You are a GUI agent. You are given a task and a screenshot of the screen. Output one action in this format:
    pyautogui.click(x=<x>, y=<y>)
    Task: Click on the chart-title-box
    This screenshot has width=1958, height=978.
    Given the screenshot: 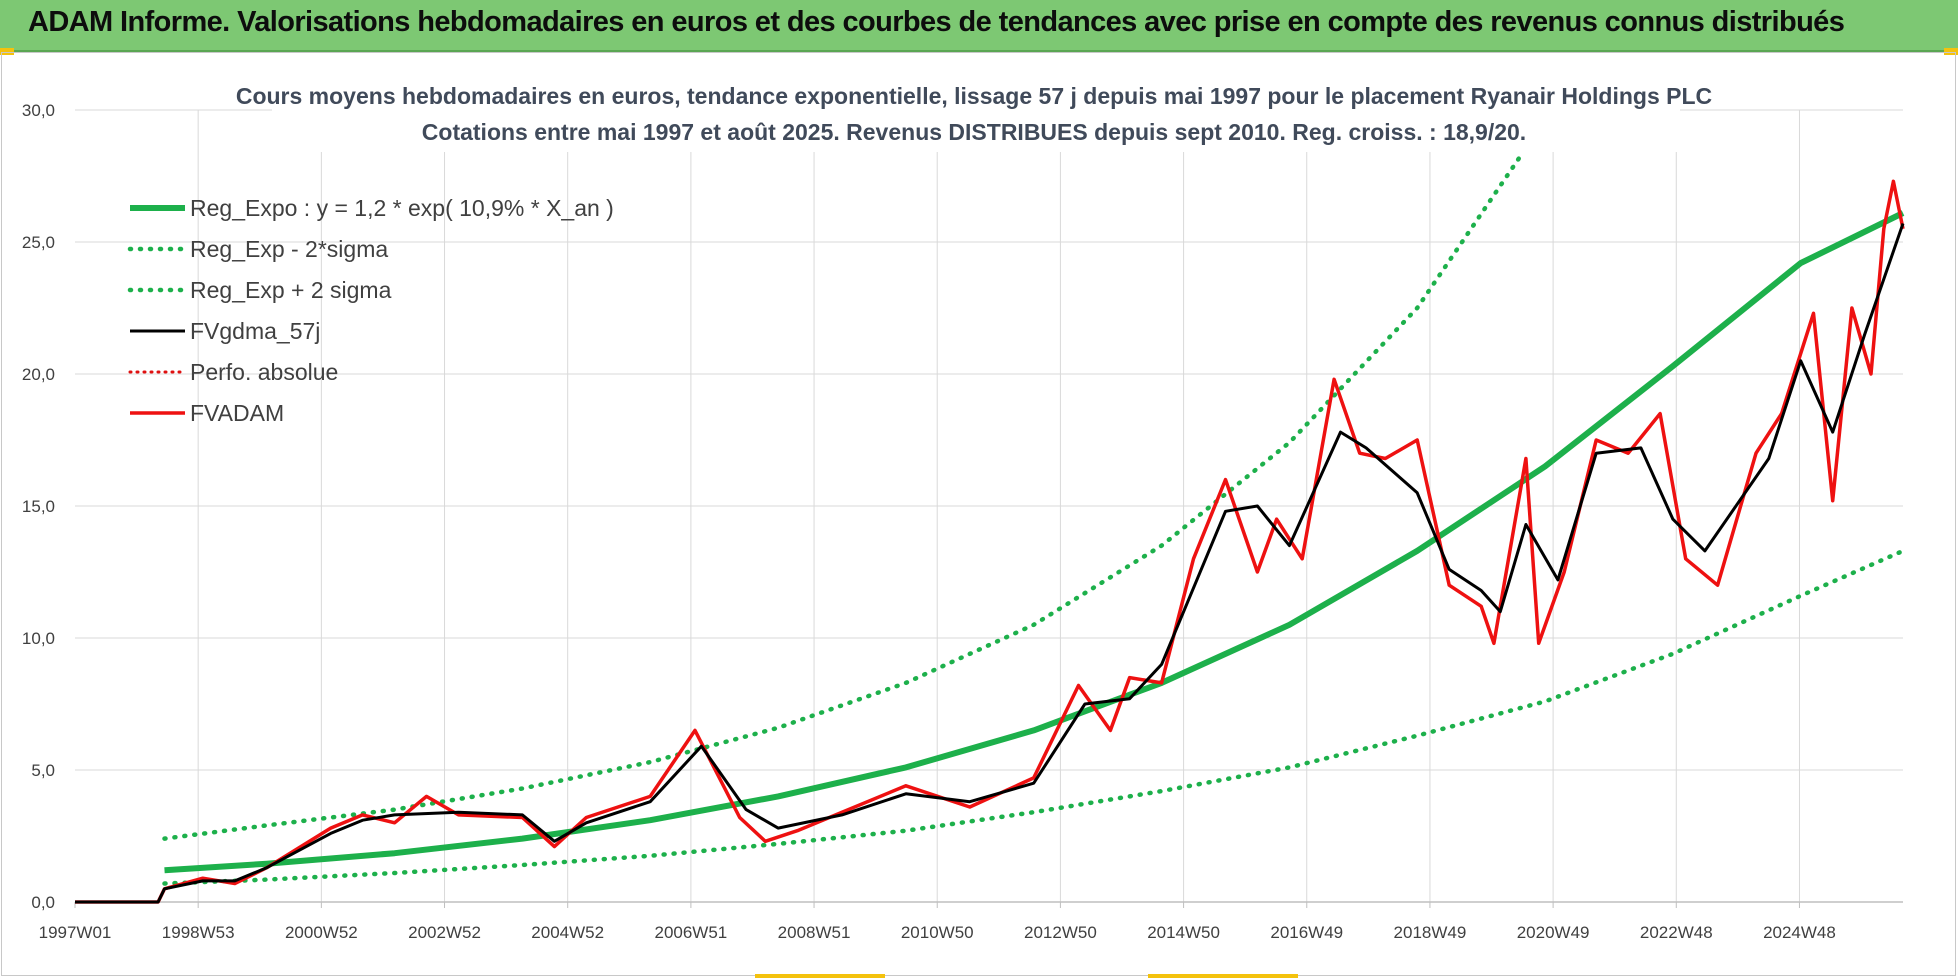 What is the action you would take?
    pyautogui.click(x=976, y=115)
    